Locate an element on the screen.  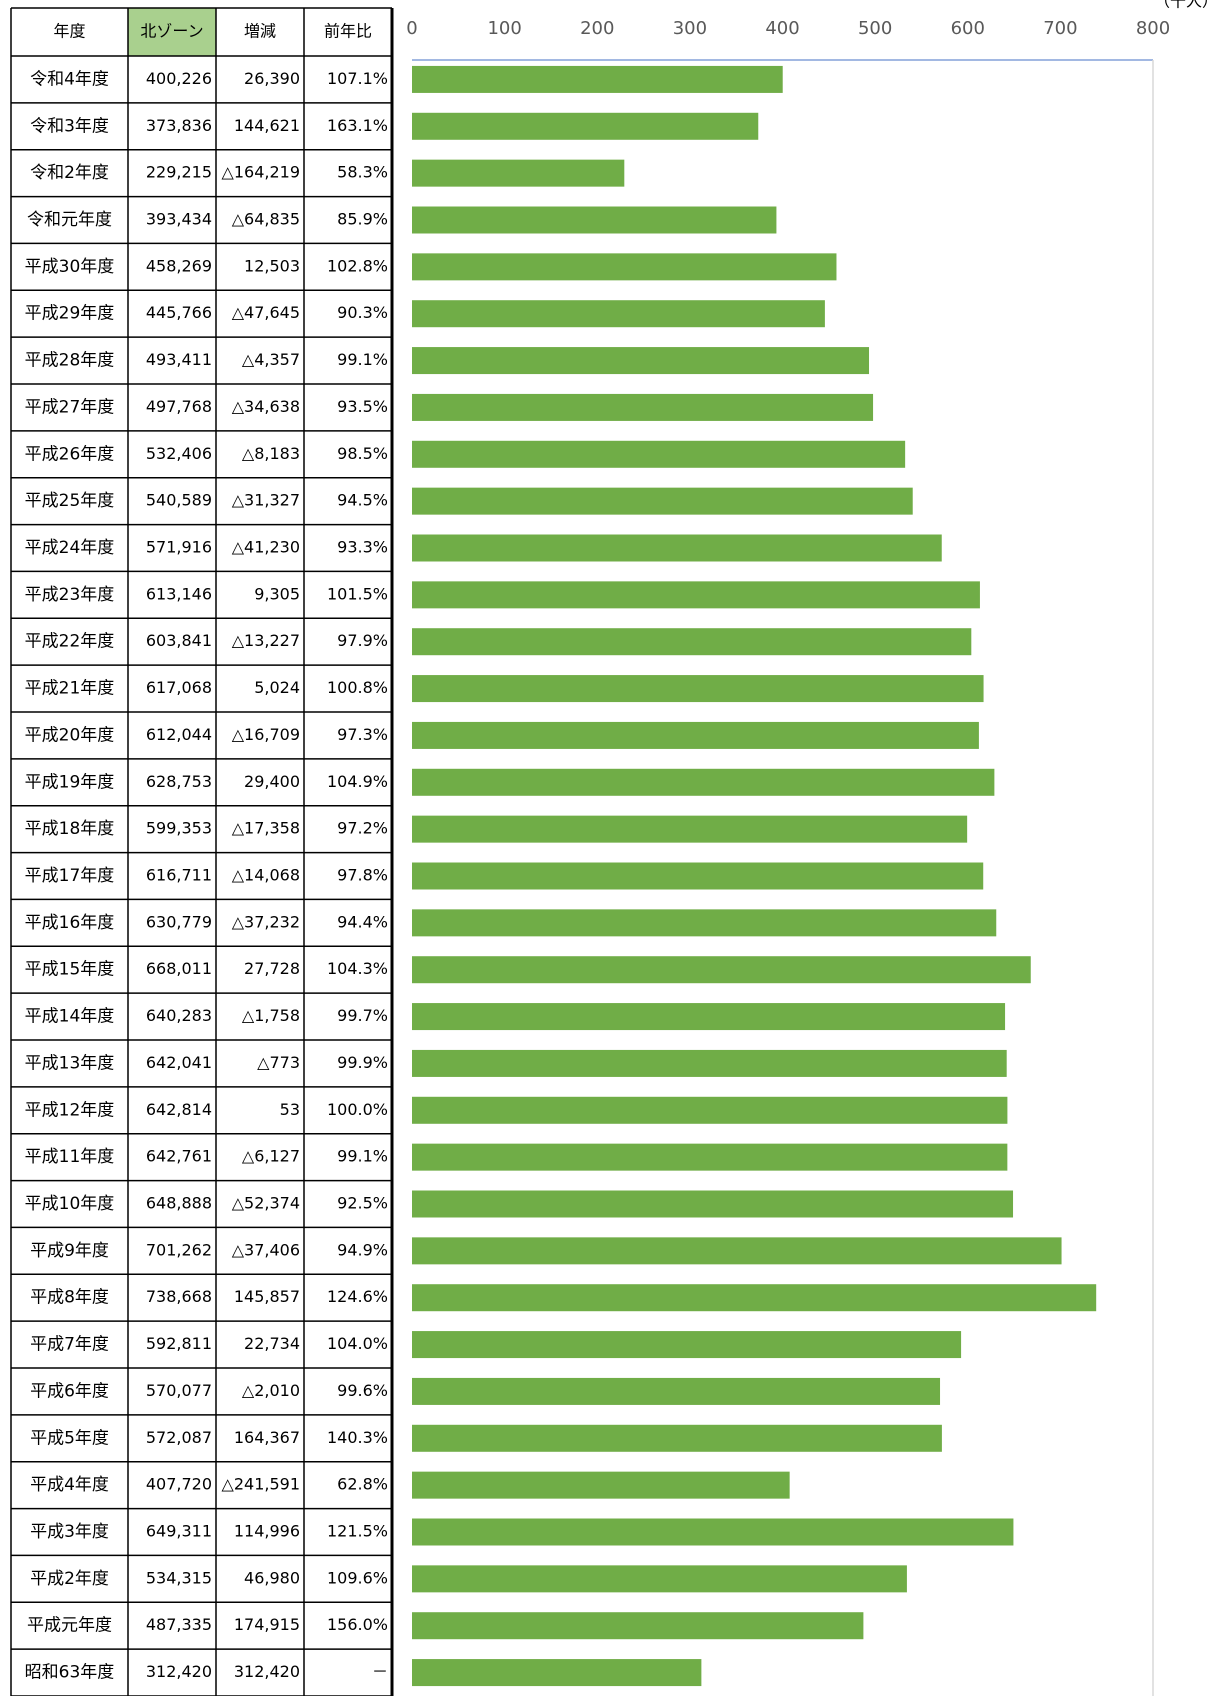
table-cell: 701,262 is located at coordinates (179, 1249).